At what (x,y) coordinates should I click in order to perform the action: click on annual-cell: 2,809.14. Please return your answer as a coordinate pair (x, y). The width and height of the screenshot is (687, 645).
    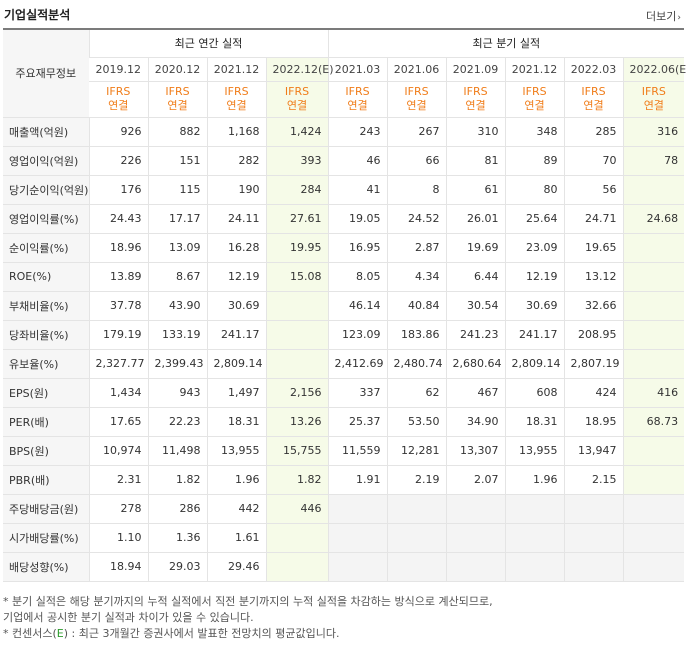
    Looking at the image, I should click on (236, 364).